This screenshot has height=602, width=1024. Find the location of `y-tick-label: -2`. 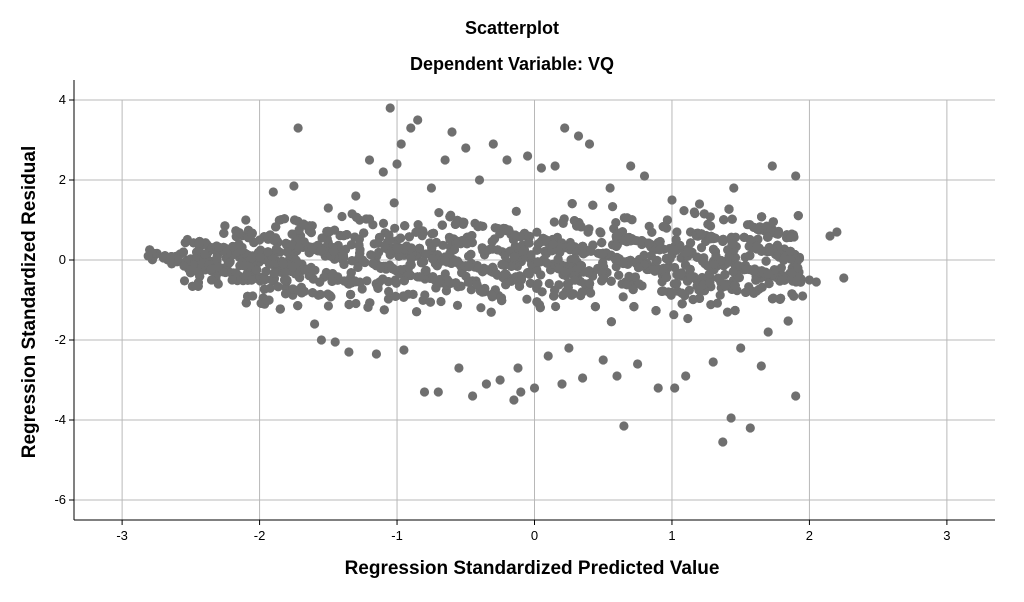

y-tick-label: -2 is located at coordinates (60, 339).